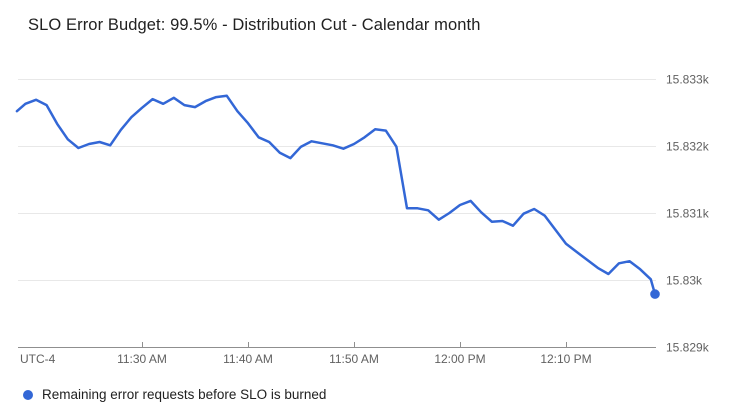  I want to click on legend-series-dot-icon, so click(28, 394).